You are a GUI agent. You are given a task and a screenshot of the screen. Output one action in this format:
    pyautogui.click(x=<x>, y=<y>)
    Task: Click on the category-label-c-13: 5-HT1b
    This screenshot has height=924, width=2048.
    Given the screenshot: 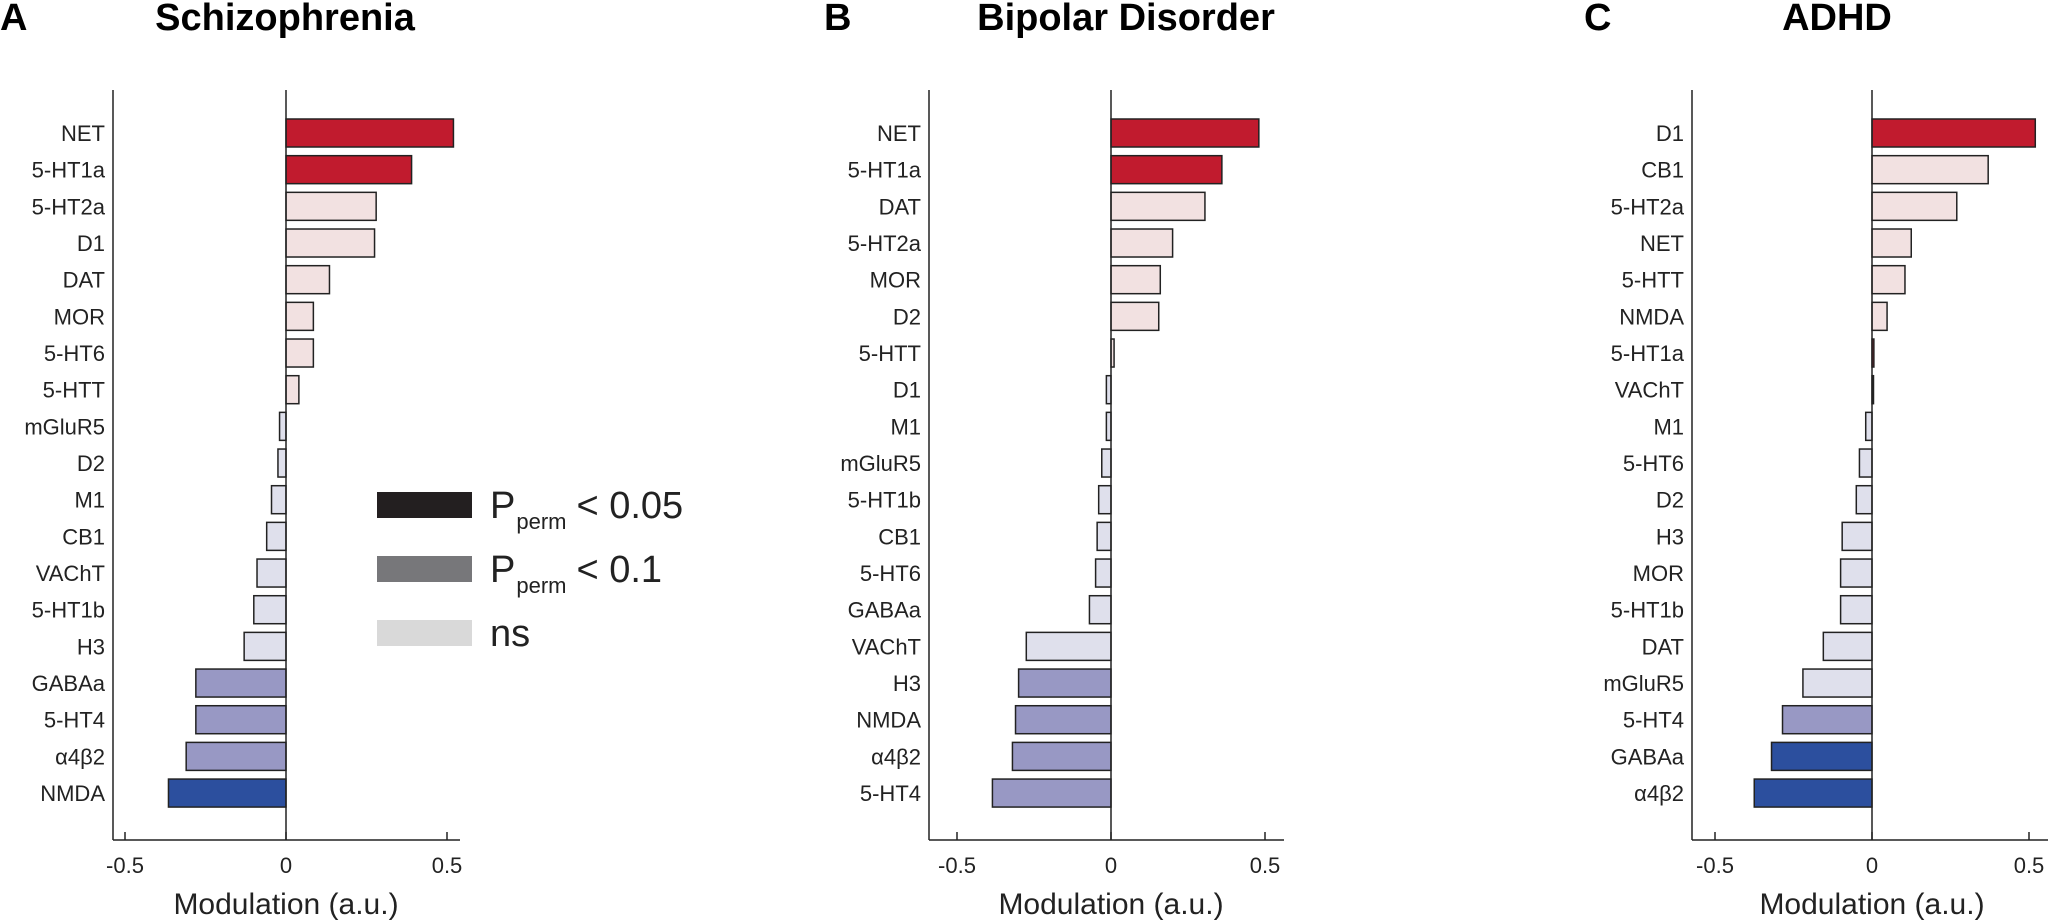 What is the action you would take?
    pyautogui.click(x=1647, y=610)
    